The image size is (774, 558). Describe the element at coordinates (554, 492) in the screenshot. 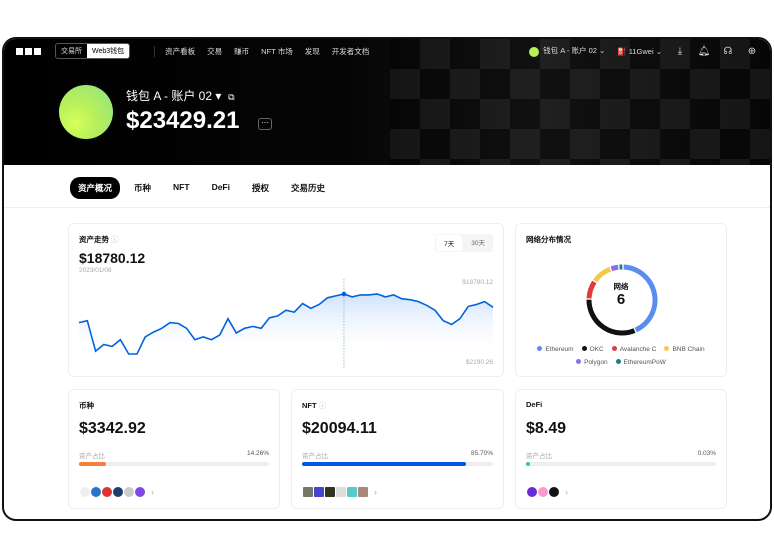

I see `protocol-icon` at that location.